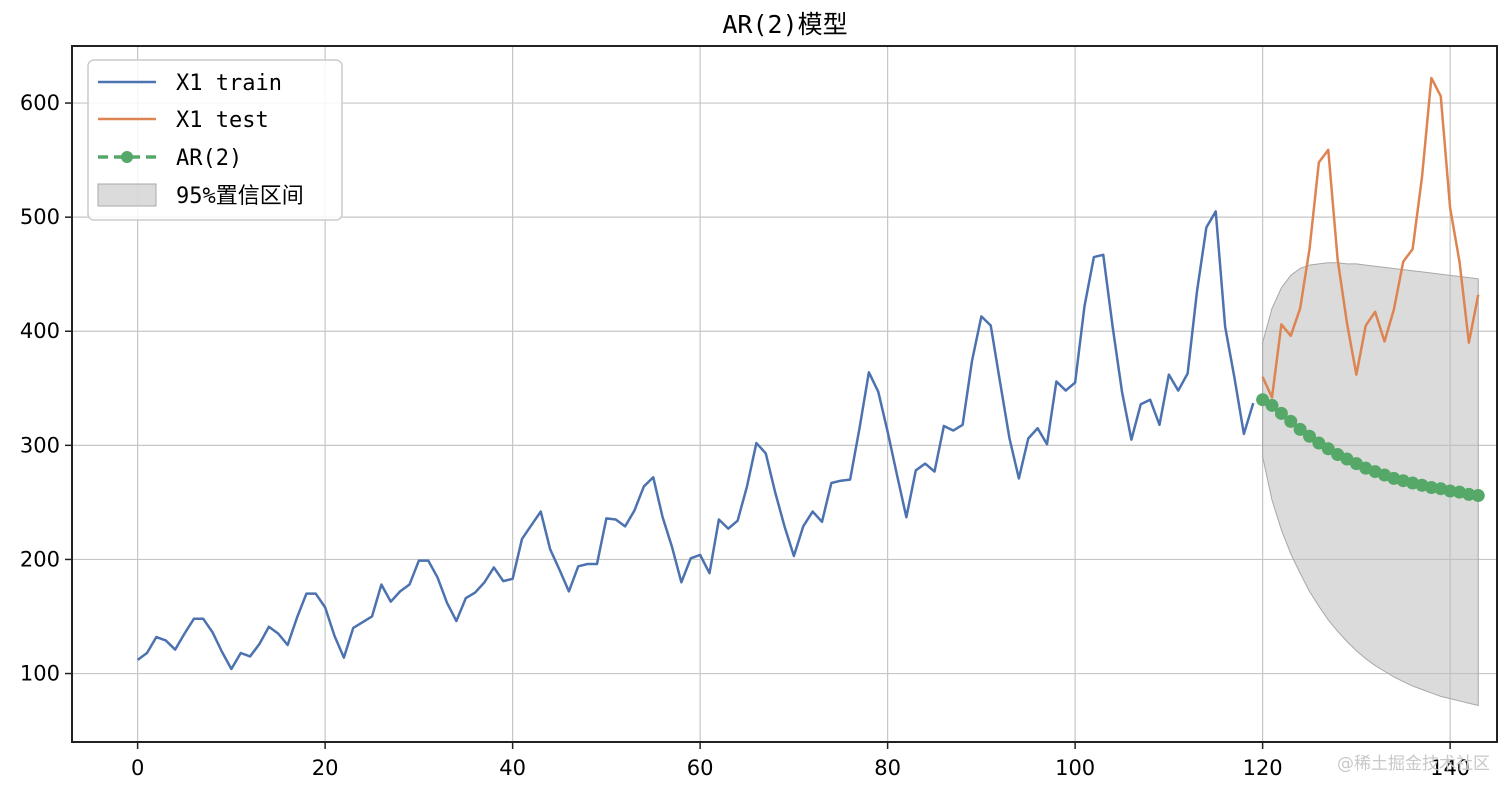 This screenshot has width=1512, height=795. What do you see at coordinates (1413, 764) in the screenshot?
I see `watermark: @稀土掘金技术社区` at bounding box center [1413, 764].